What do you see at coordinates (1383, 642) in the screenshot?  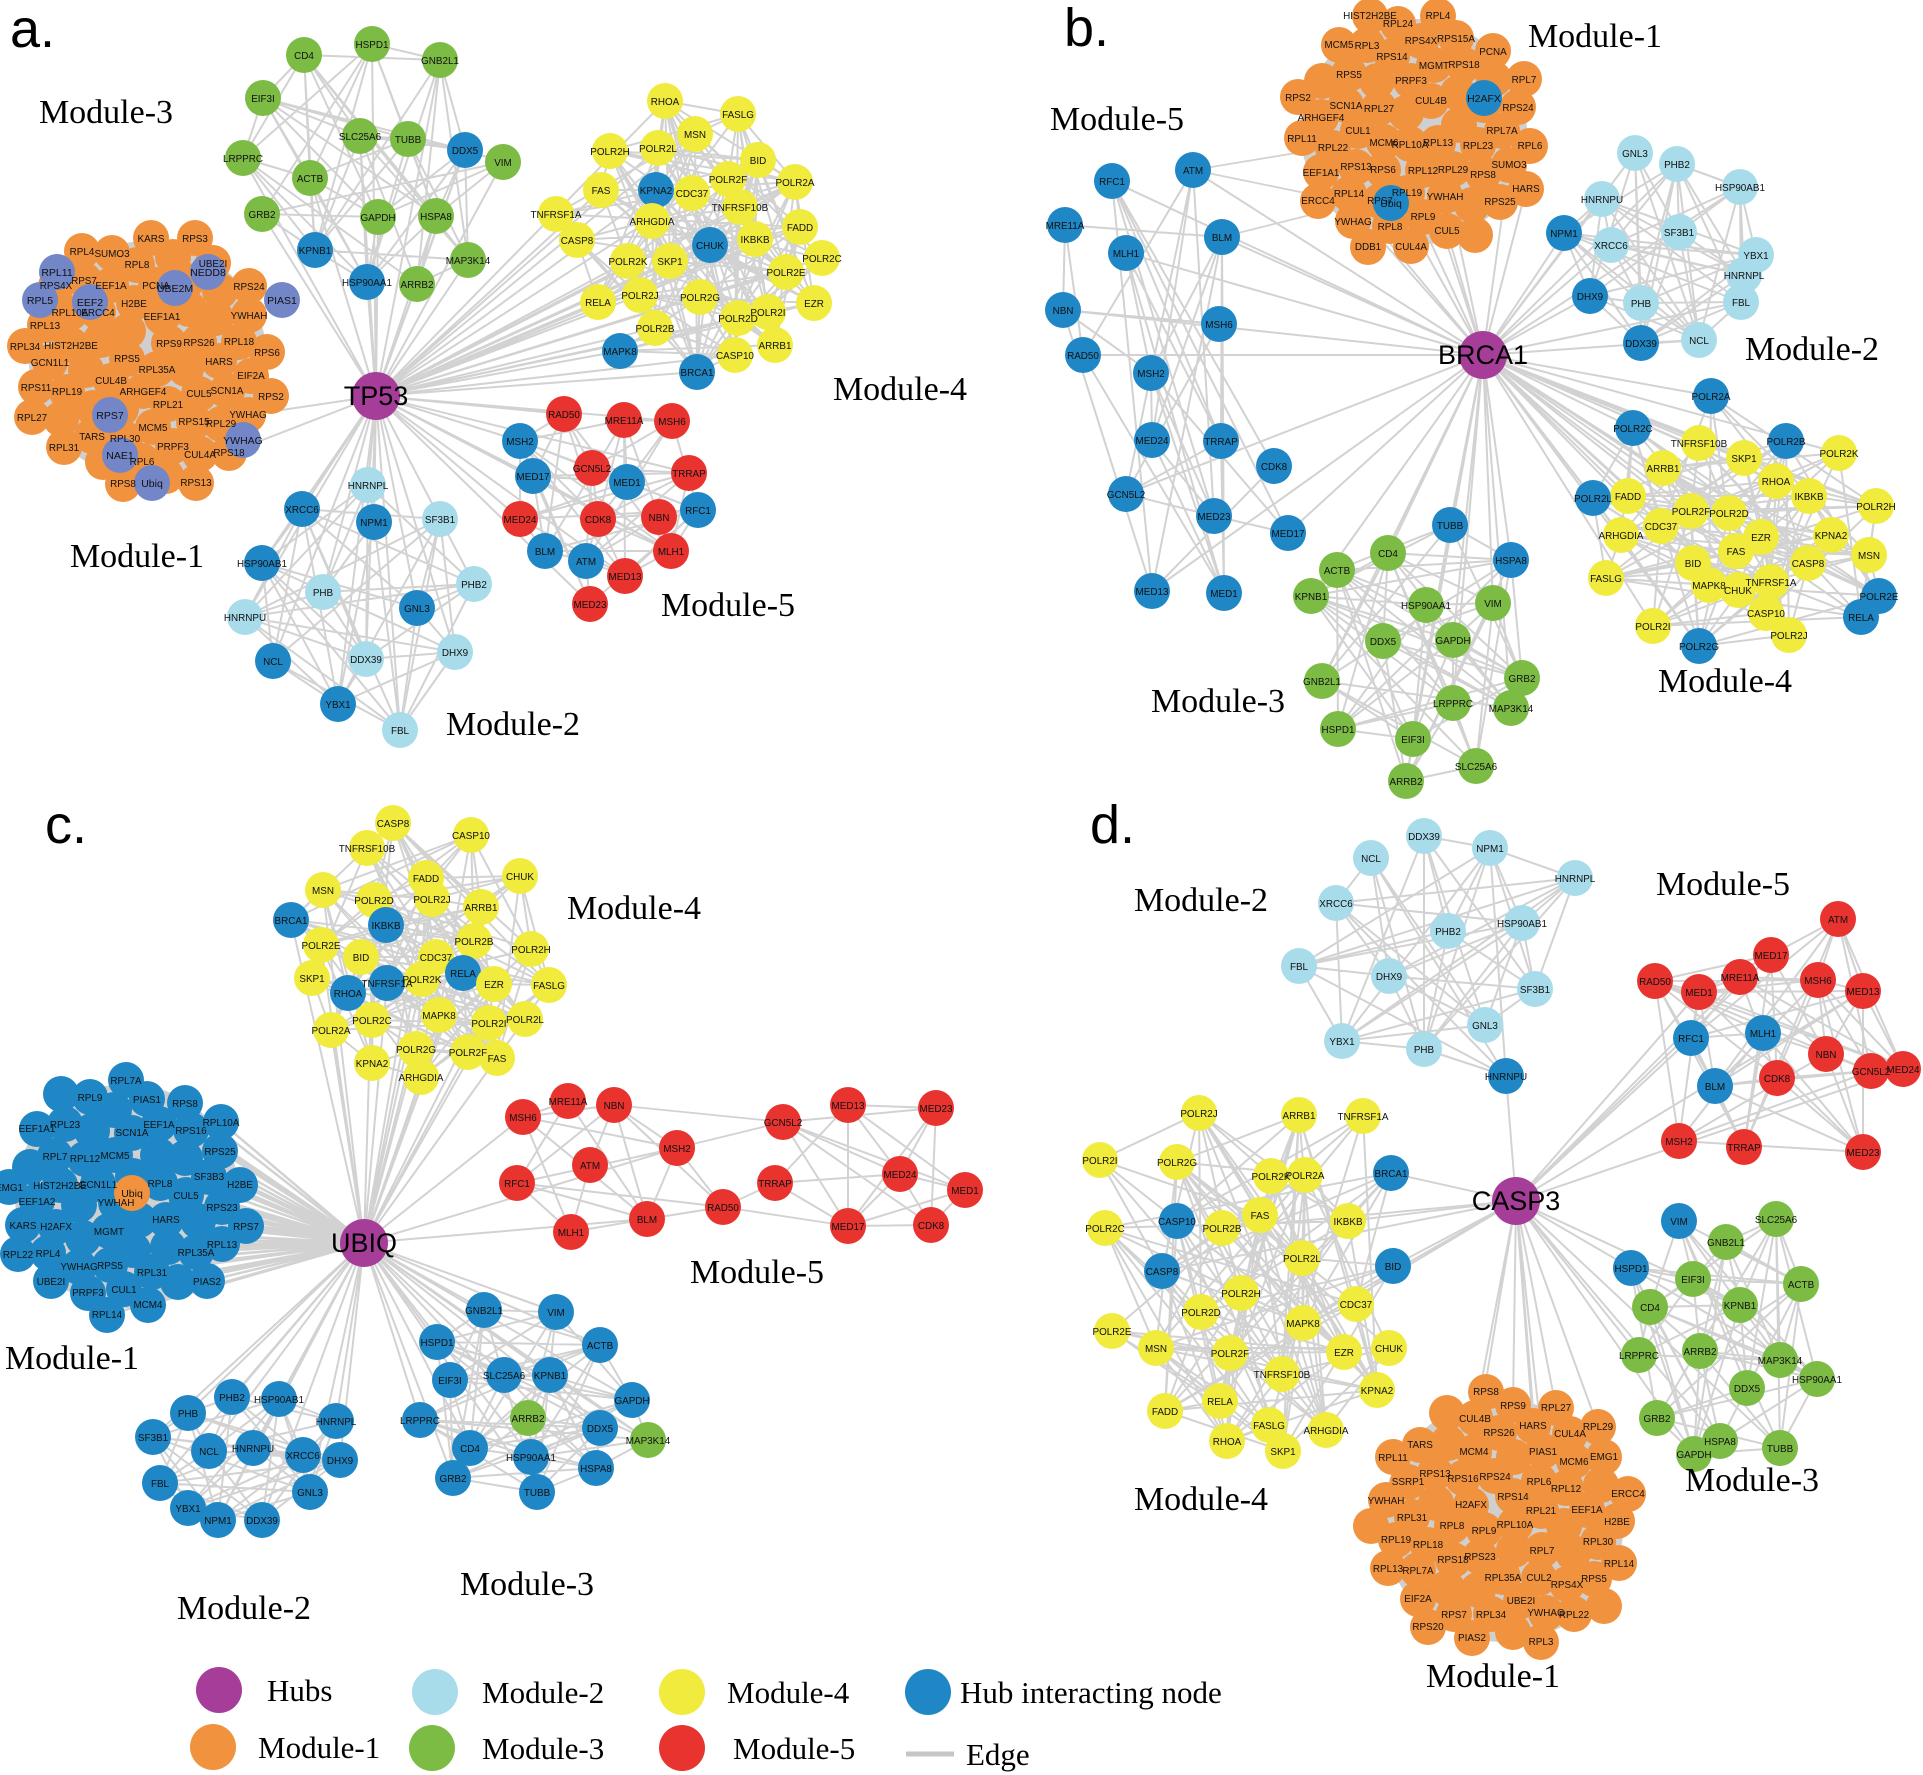 I see `svg-text: DDX5` at bounding box center [1383, 642].